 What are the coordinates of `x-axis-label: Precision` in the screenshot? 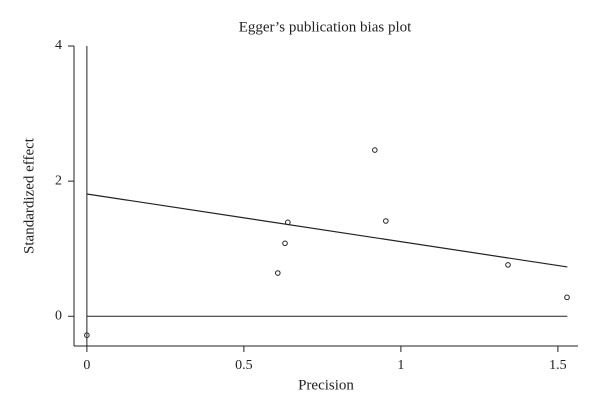 It's located at (326, 385).